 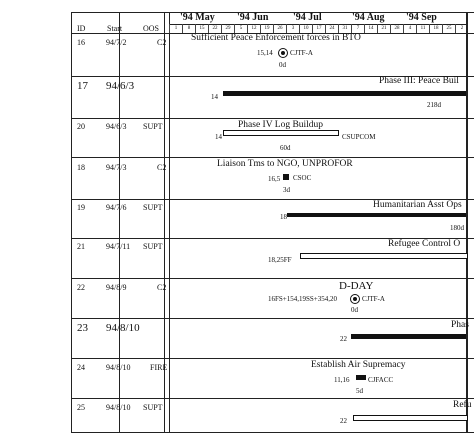 I want to click on task-24-label: Establish Air Supremacy, so click(x=358, y=365).